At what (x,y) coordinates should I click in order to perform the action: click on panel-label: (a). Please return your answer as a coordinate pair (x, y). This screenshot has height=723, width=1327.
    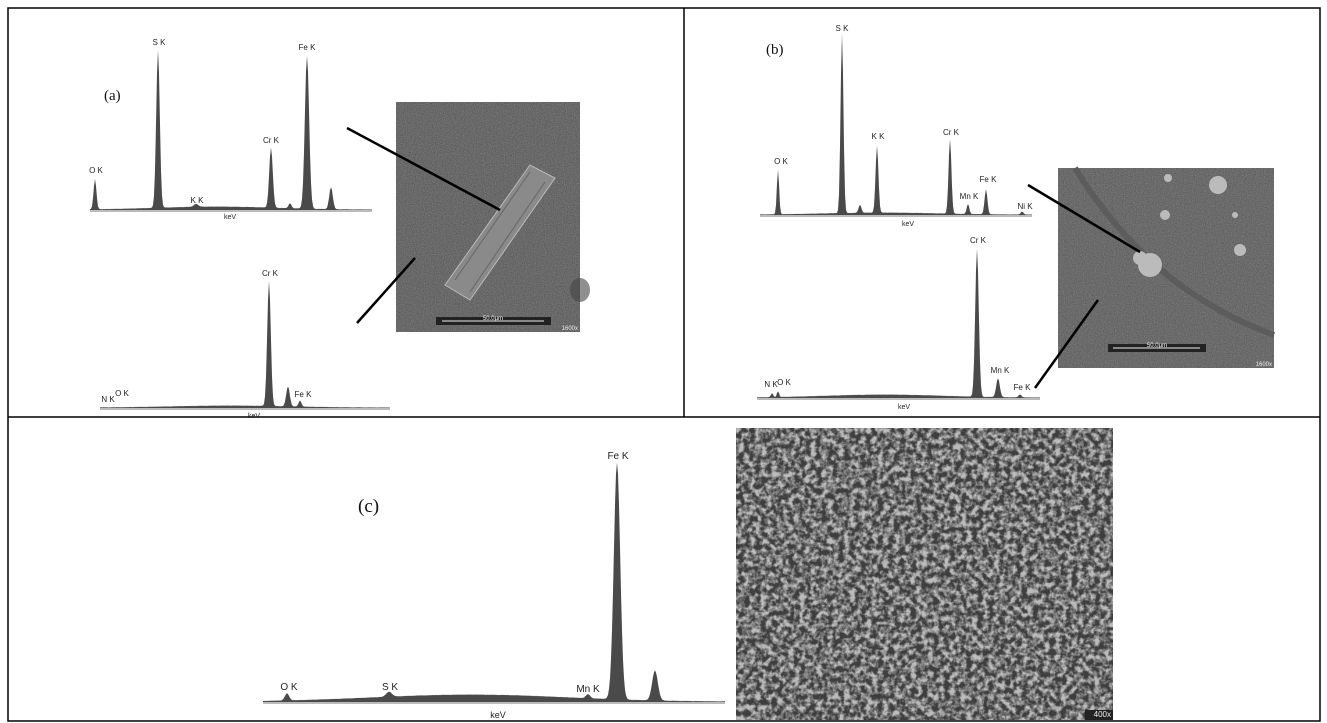
    Looking at the image, I should click on (112, 96).